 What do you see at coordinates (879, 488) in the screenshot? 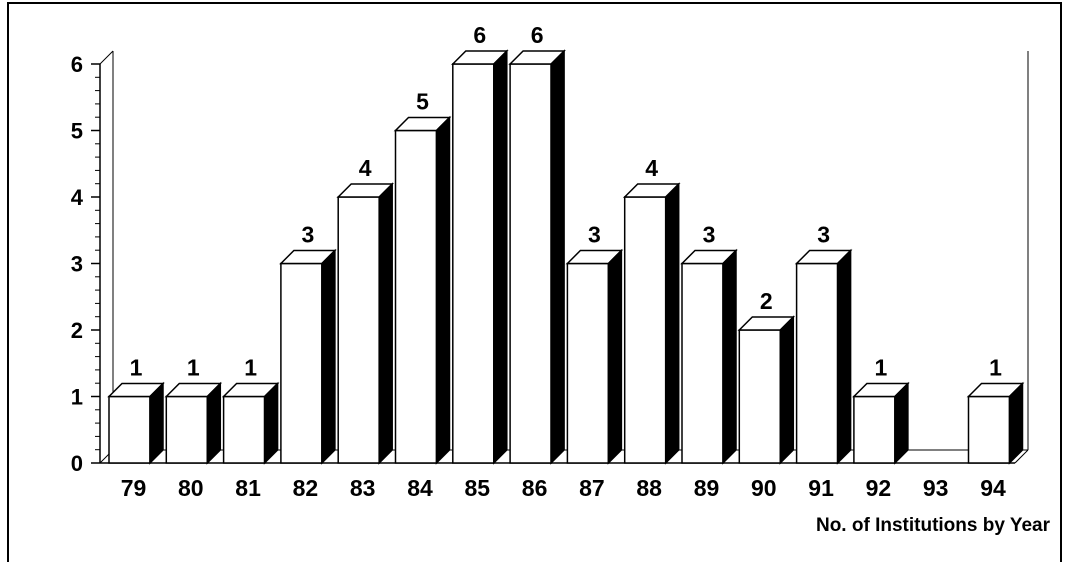
I see `x-tick-label: 92` at bounding box center [879, 488].